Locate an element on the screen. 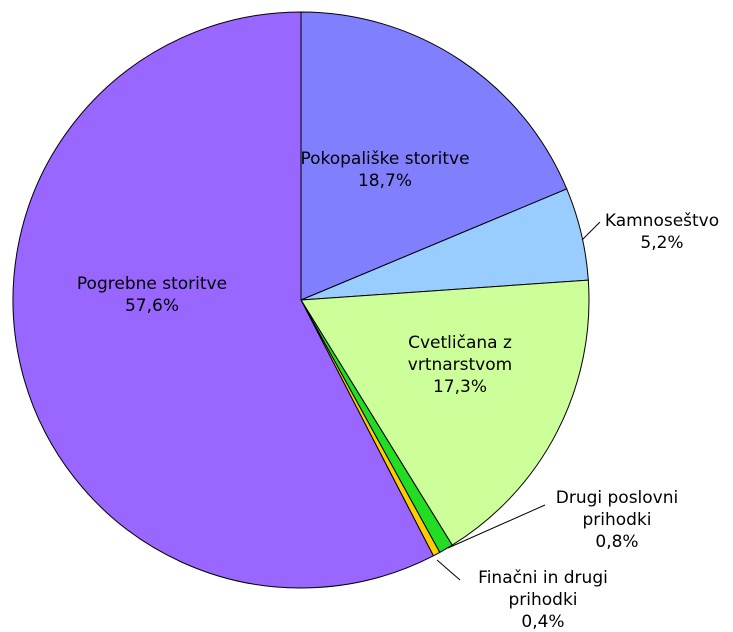 This screenshot has height=632, width=733. slice-value: 0,8% is located at coordinates (617, 542).